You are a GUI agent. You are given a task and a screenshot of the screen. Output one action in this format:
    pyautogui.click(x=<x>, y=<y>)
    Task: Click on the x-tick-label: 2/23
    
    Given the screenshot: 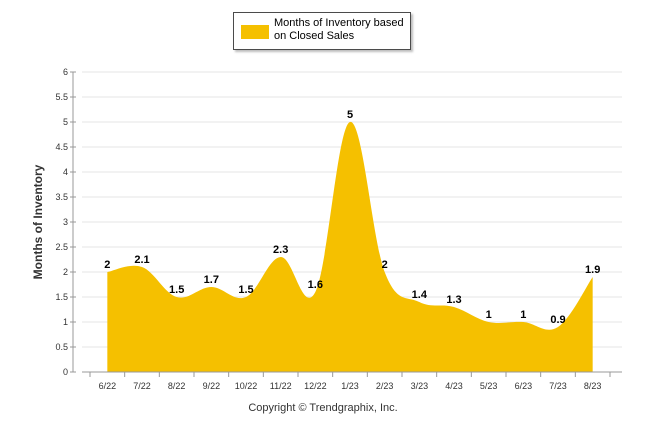 What is the action you would take?
    pyautogui.click(x=385, y=386)
    